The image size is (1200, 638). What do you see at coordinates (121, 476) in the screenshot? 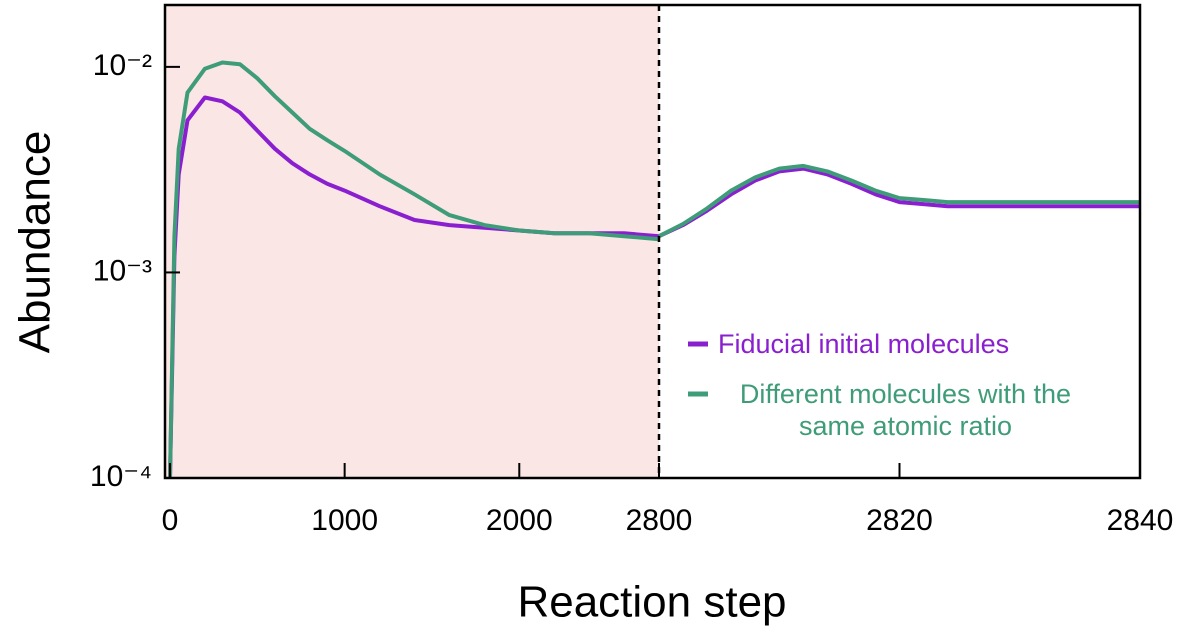
I see `y-tick-label: 10⁻⁴` at bounding box center [121, 476].